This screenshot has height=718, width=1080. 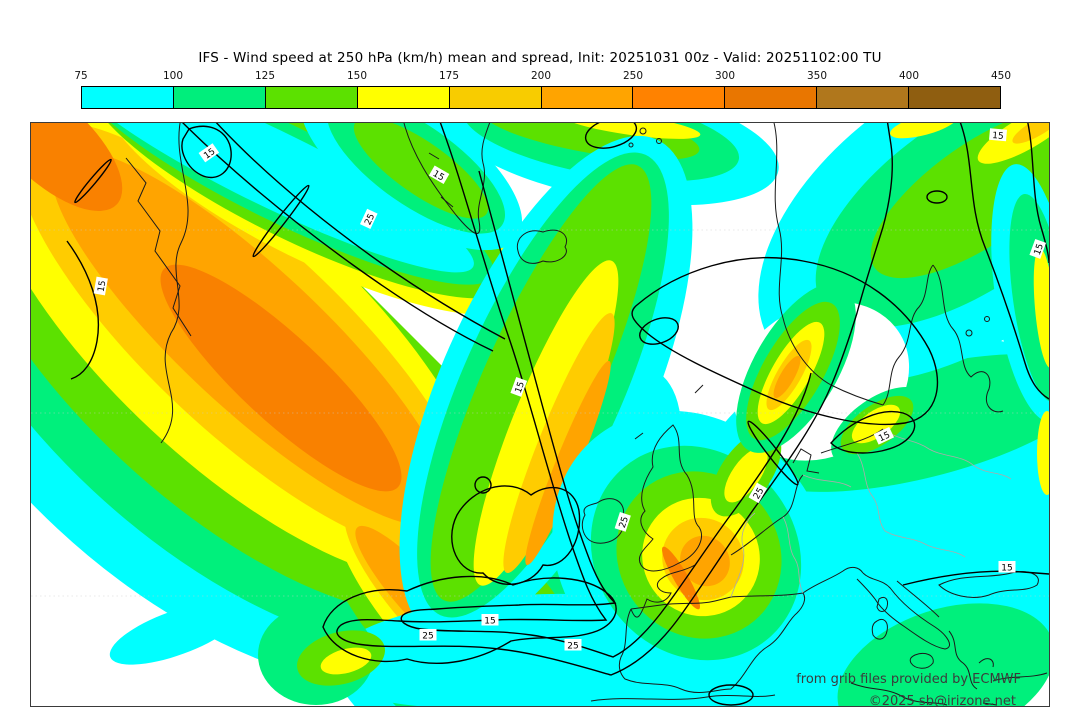 I want to click on color-scale-ticks: 75 100 125 150 175 200 250 300 350 400 450, so click(x=542, y=77).